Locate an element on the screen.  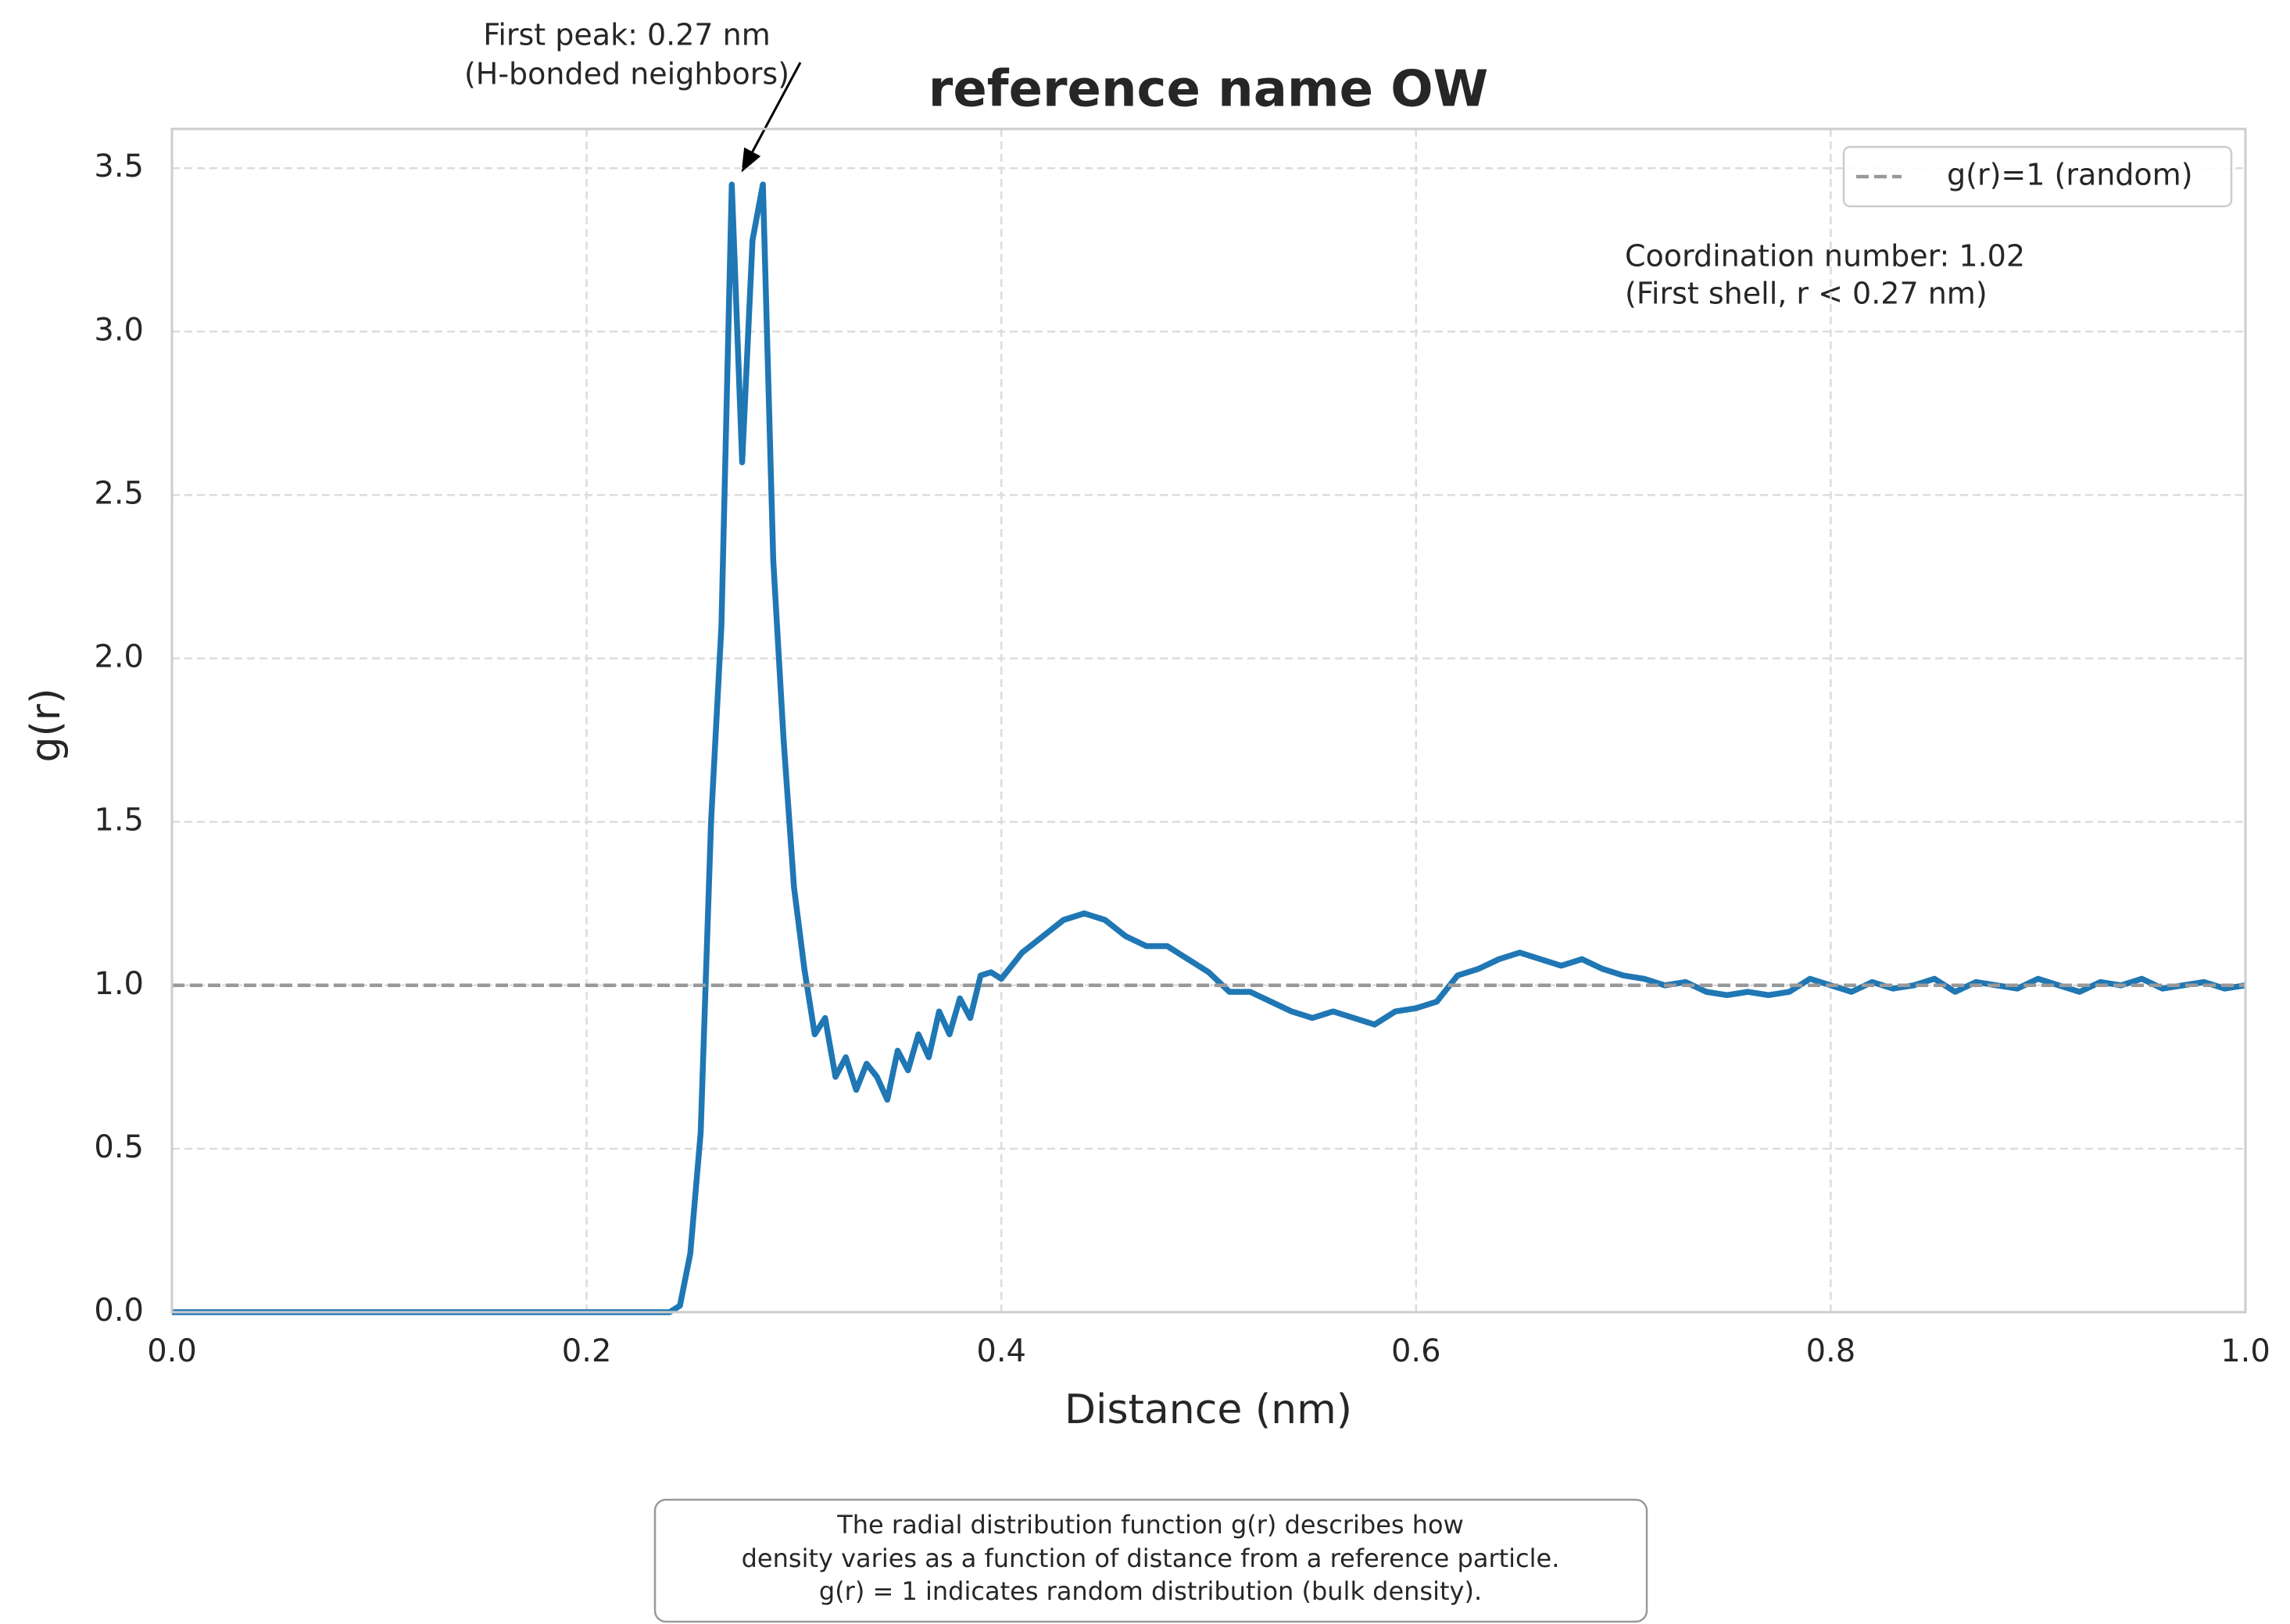
y-tick-label: 0.0 is located at coordinates (119, 1311).